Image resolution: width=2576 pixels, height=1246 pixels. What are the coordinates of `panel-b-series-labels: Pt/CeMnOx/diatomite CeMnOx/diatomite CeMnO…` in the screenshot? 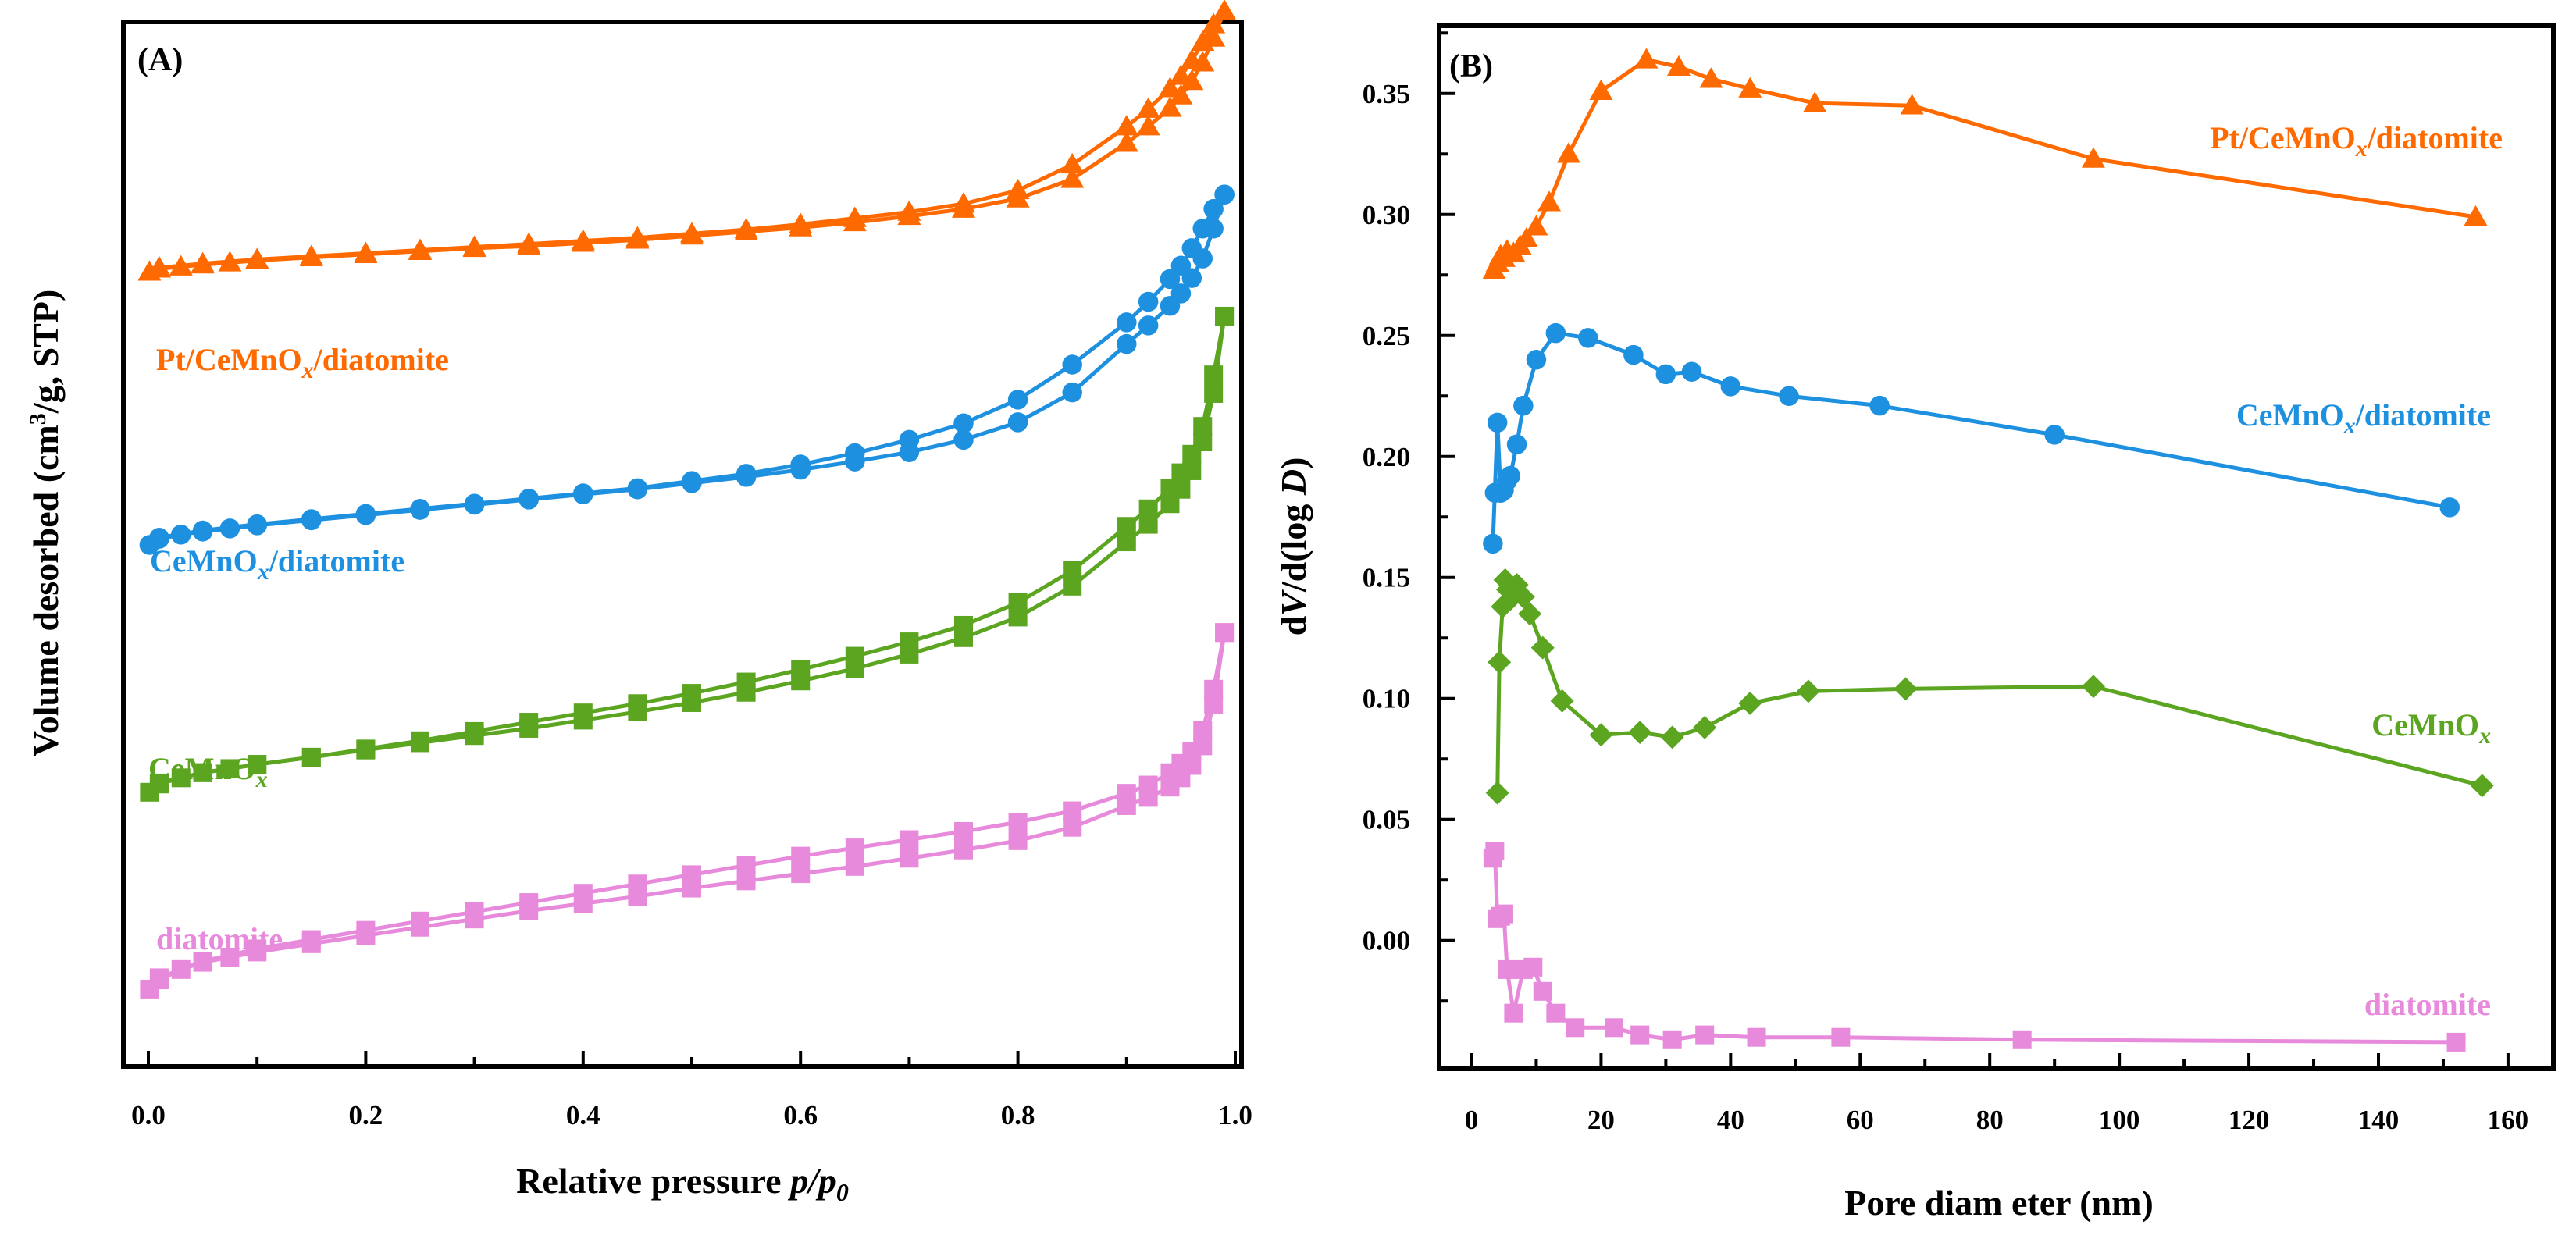 It's located at (2356, 571).